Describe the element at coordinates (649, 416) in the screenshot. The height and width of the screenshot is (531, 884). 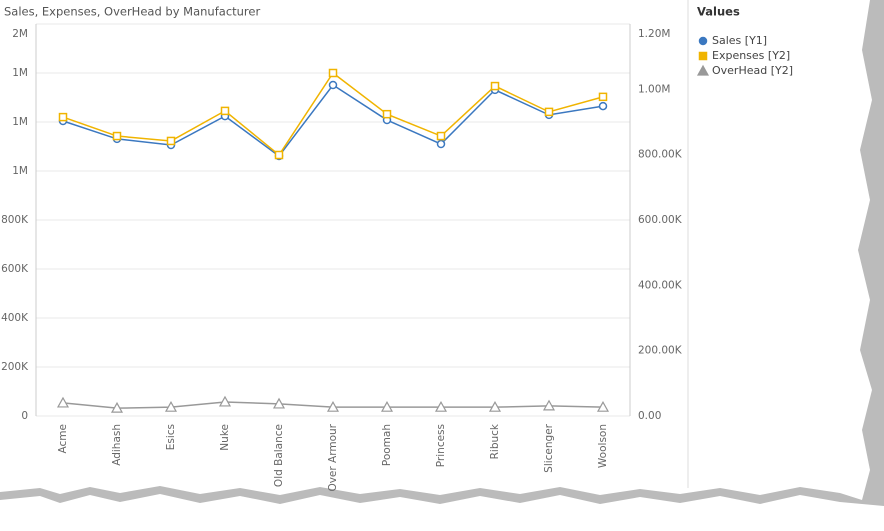
I see `y2-tick-label: 0.00` at that location.